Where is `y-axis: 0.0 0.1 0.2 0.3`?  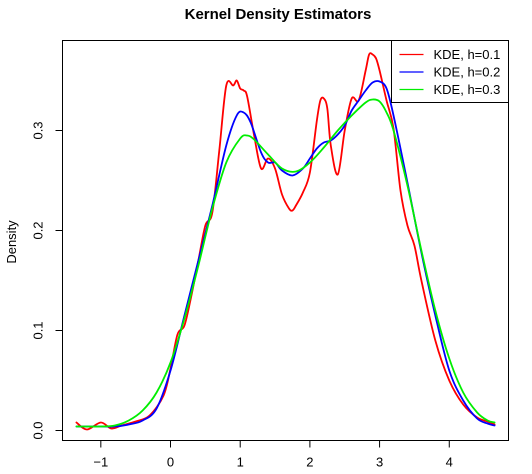
y-axis: 0.0 0.1 0.2 0.3 is located at coordinates (47, 280).